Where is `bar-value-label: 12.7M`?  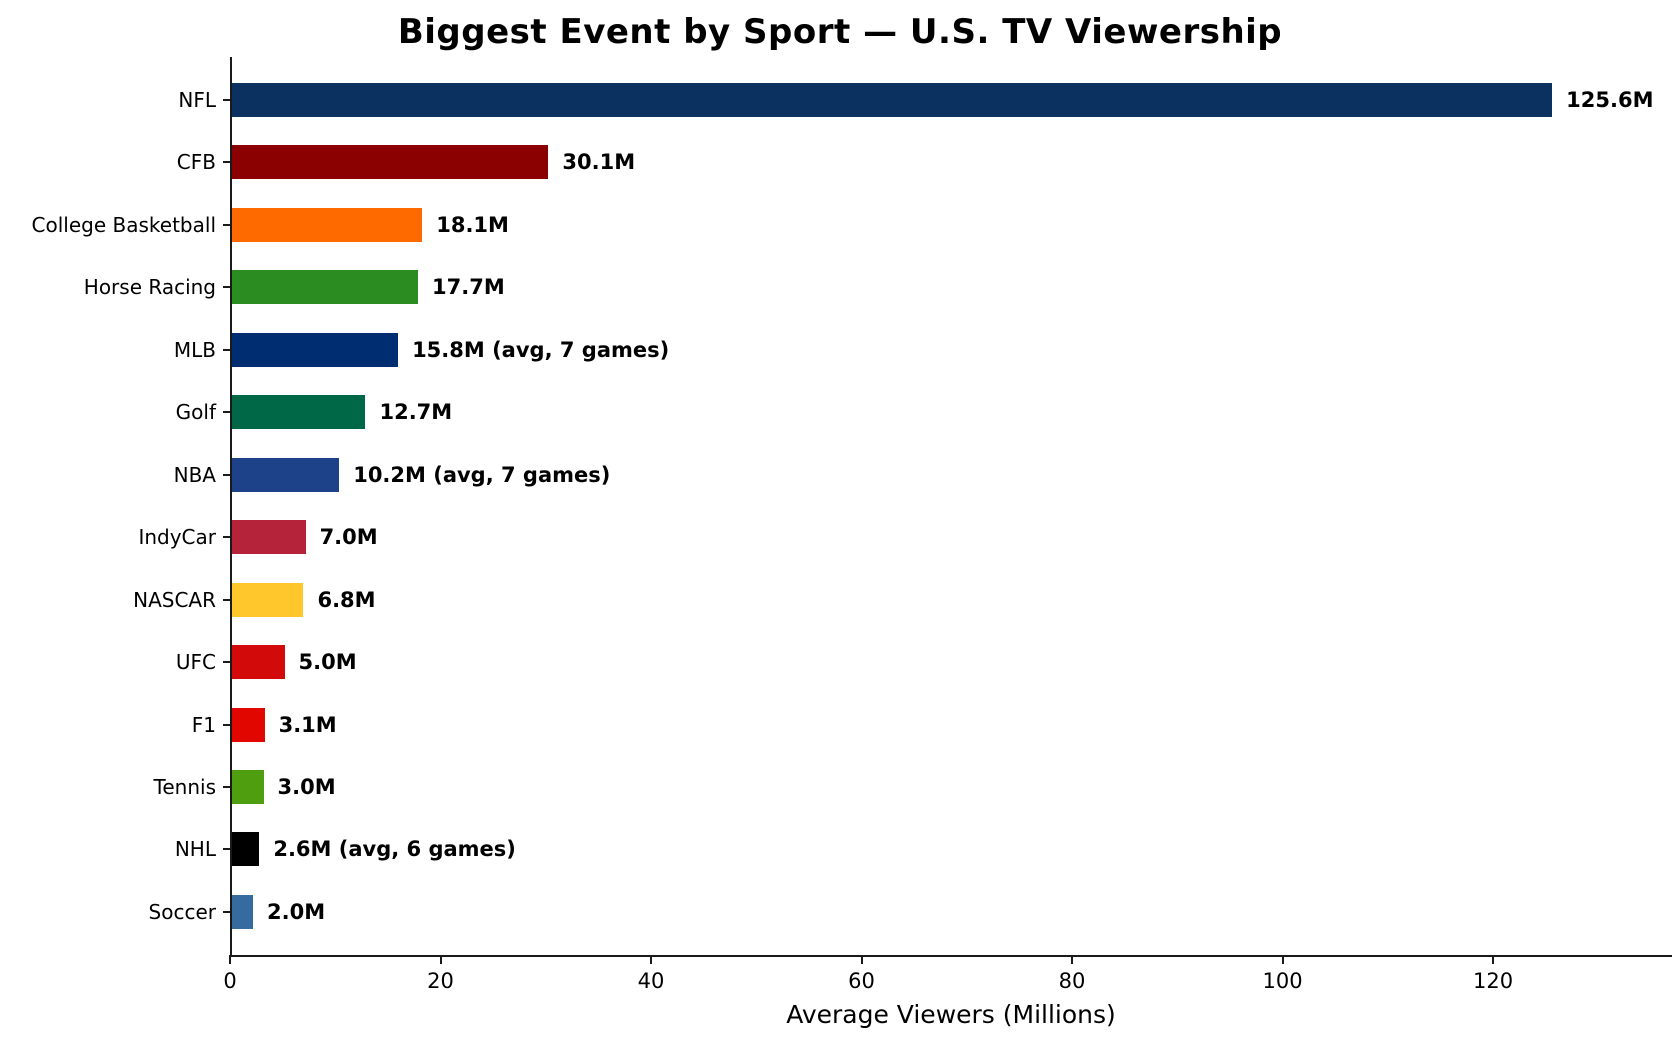 bar-value-label: 12.7M is located at coordinates (416, 412).